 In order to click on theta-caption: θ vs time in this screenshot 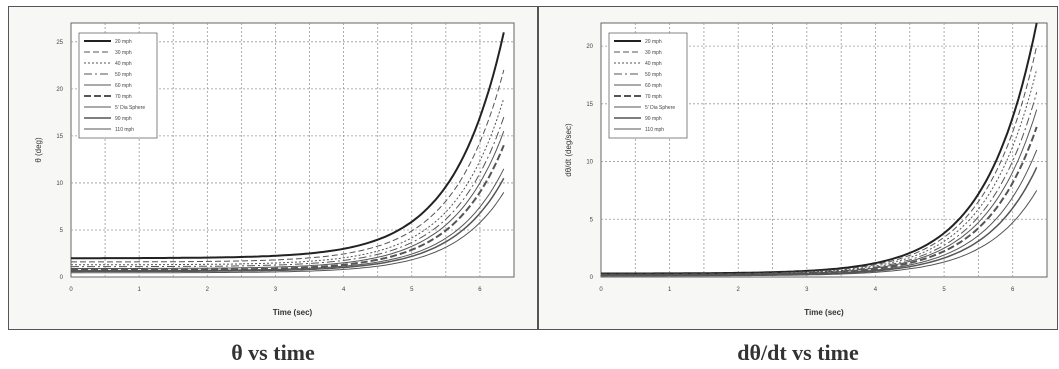, I will do `click(273, 352)`.